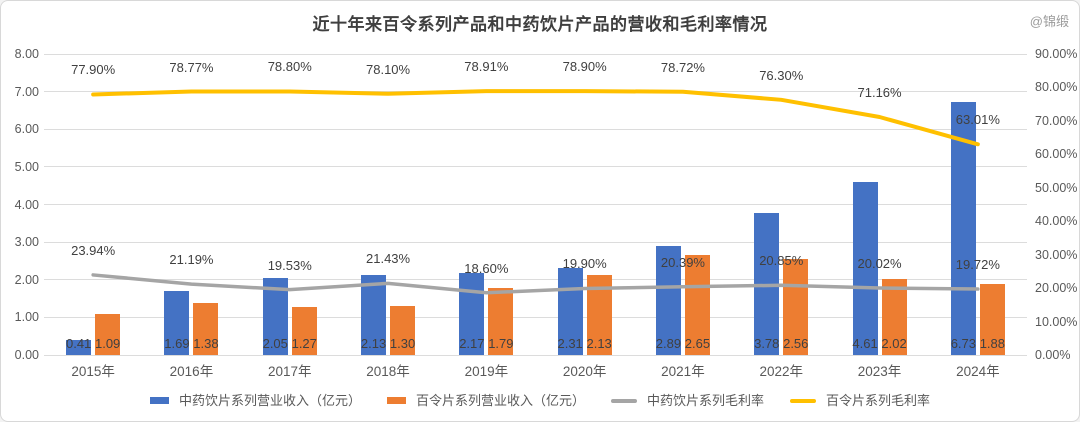 Image resolution: width=1080 pixels, height=422 pixels. Describe the element at coordinates (269, 400) in the screenshot. I see `legend-label: 中药饮片系列营业收入（亿元）` at that location.